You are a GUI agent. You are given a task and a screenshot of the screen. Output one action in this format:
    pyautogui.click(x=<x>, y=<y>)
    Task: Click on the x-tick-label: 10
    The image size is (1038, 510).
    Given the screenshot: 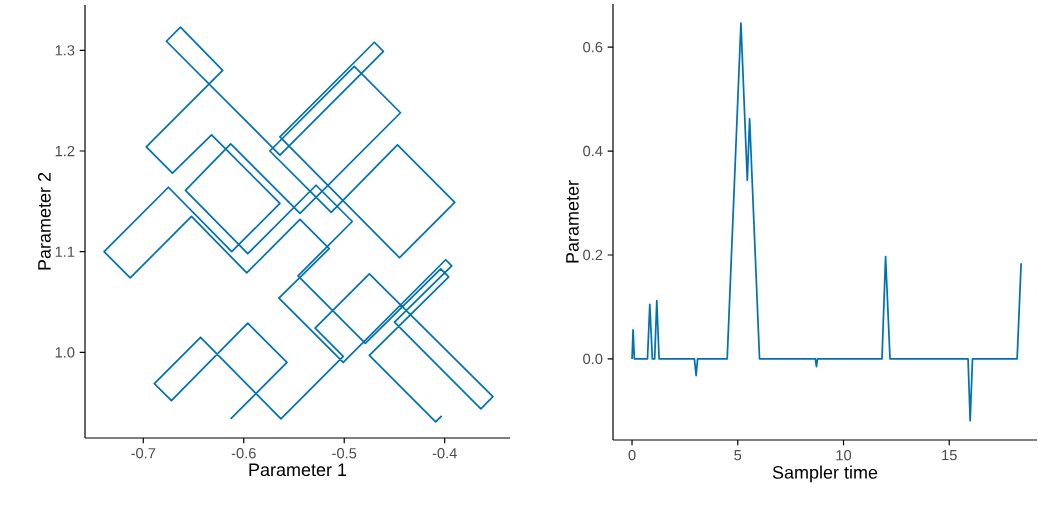 What is the action you would take?
    pyautogui.click(x=844, y=455)
    